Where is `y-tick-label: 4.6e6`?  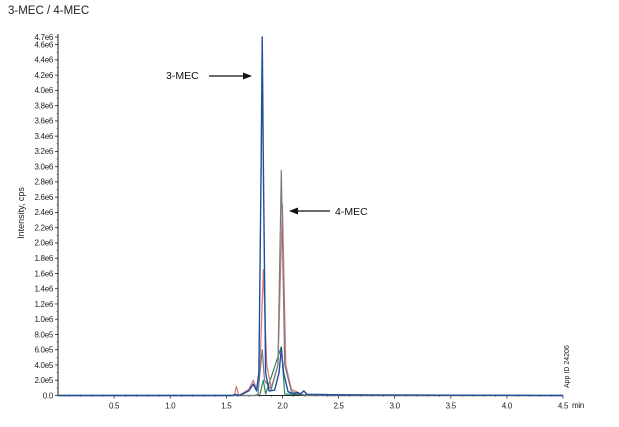 y-tick-label: 4.6e6 is located at coordinates (43, 44).